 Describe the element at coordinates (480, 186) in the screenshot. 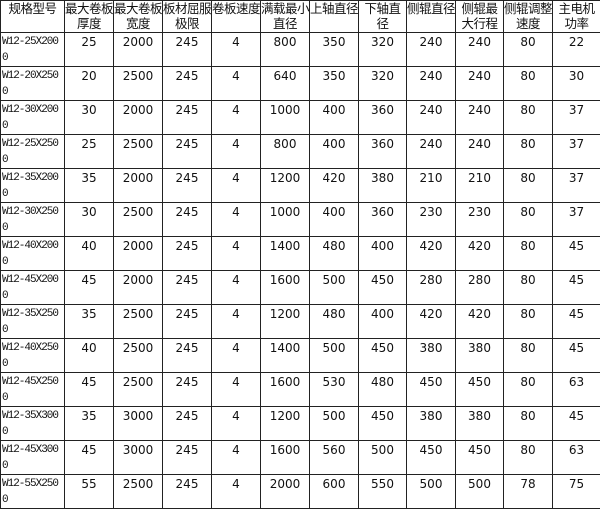

I see `value-cell: 210` at that location.